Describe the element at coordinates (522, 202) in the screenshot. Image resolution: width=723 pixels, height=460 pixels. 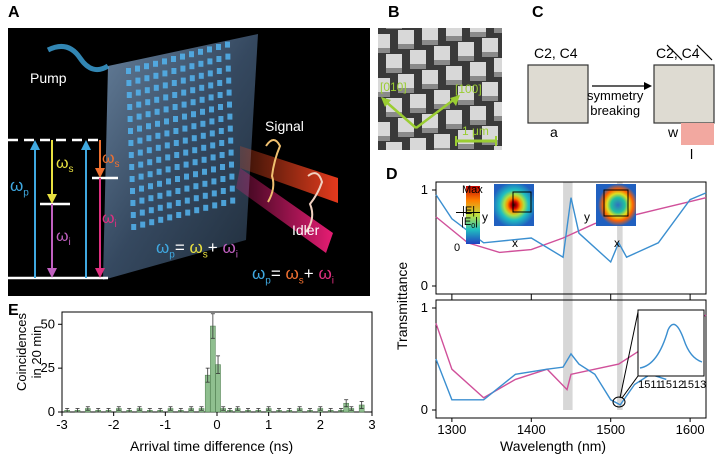
I see `field-map-1-cell` at that location.